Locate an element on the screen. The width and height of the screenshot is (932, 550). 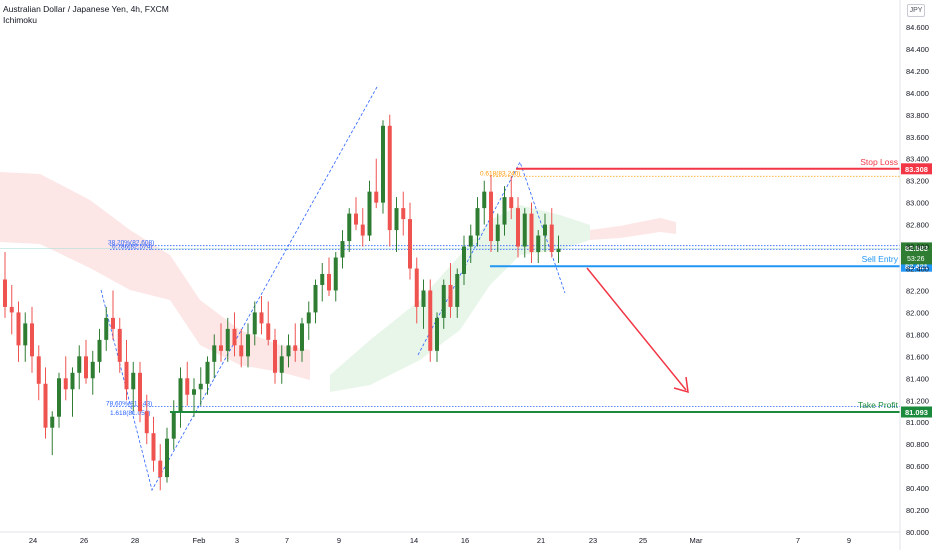
level-price-tag is located at coordinates (916, 412).